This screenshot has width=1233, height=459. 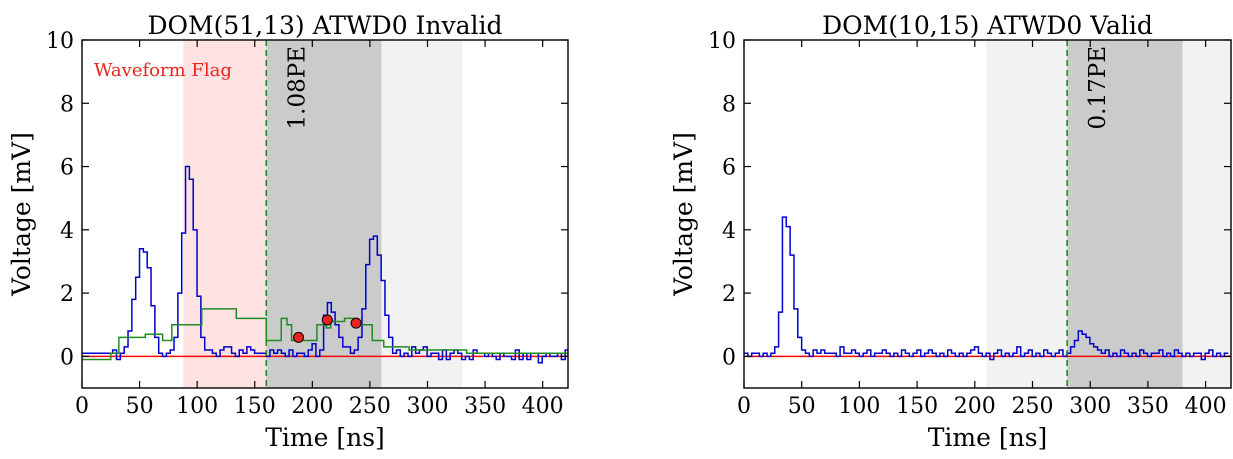 What do you see at coordinates (729, 357) in the screenshot?
I see `chart-2-y-tick-label-0: 0` at bounding box center [729, 357].